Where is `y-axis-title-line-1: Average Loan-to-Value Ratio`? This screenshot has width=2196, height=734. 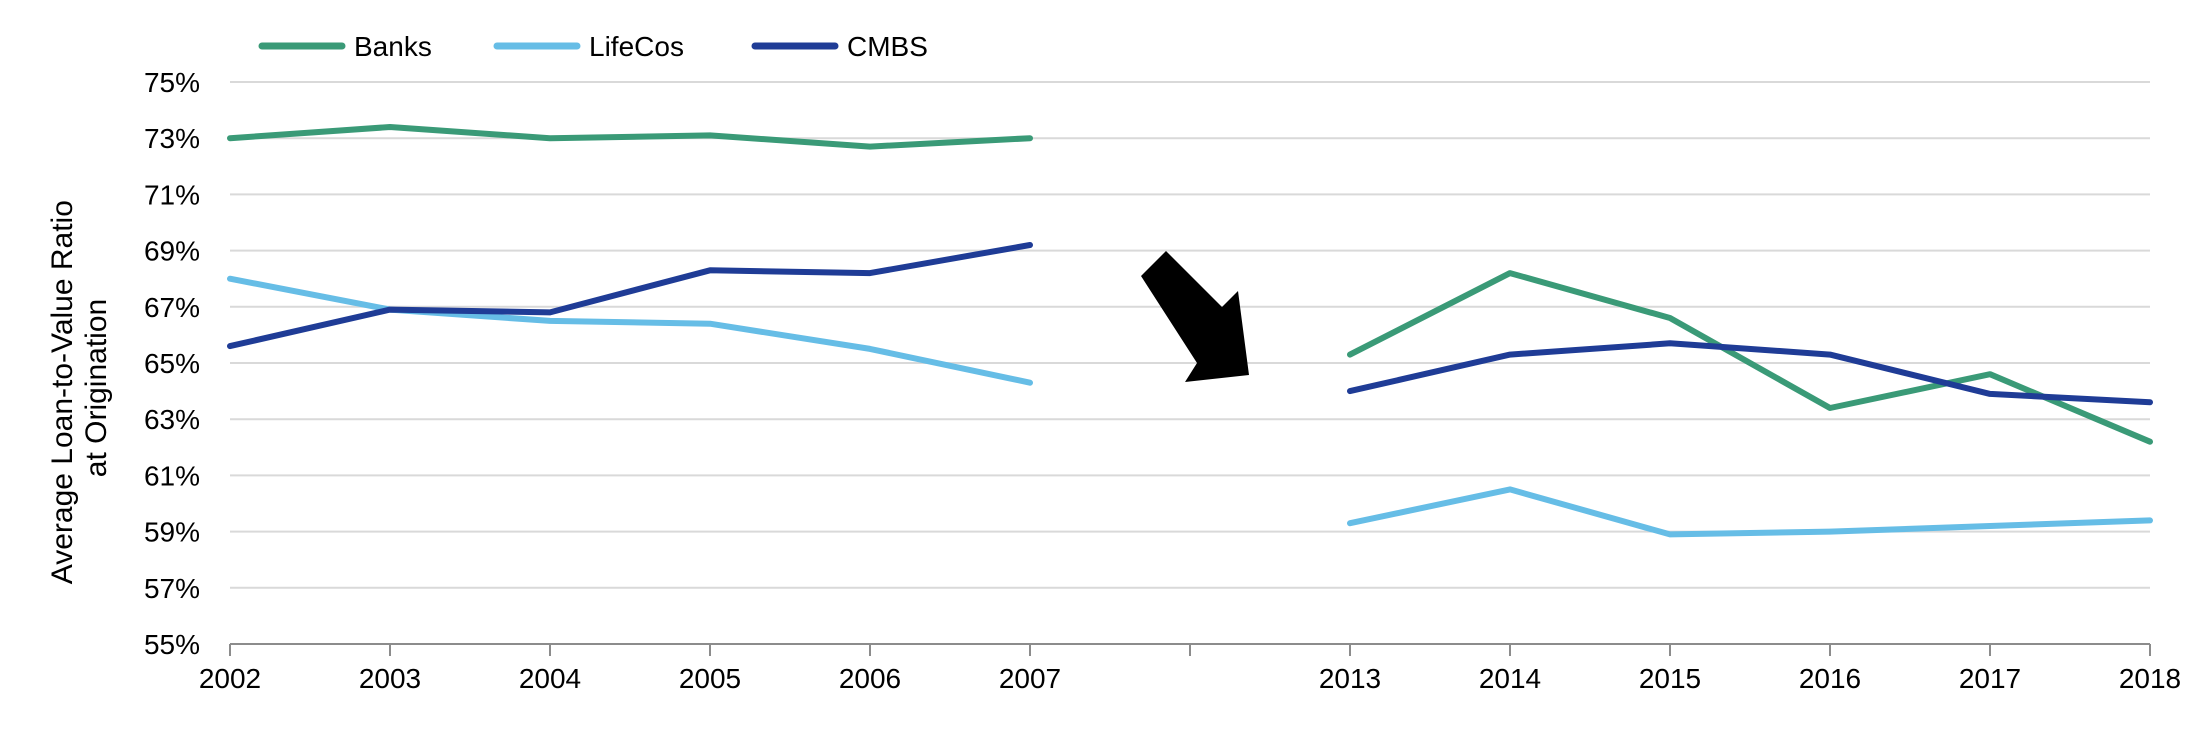 y-axis-title-line-1: Average Loan-to-Value Ratio is located at coordinates (62, 392).